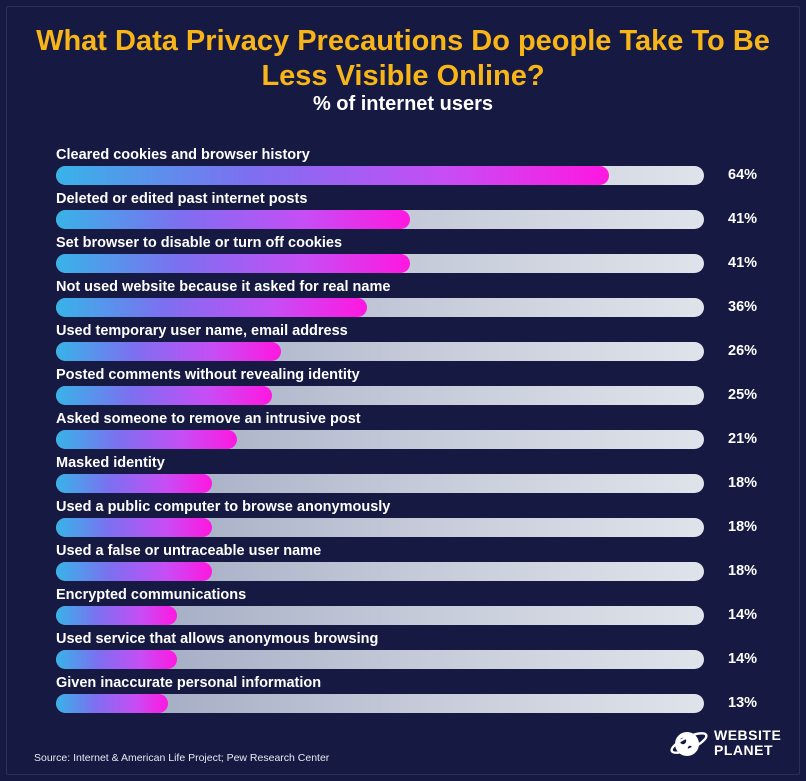  I want to click on logo-text: WEBSITE PLANET, so click(747, 743).